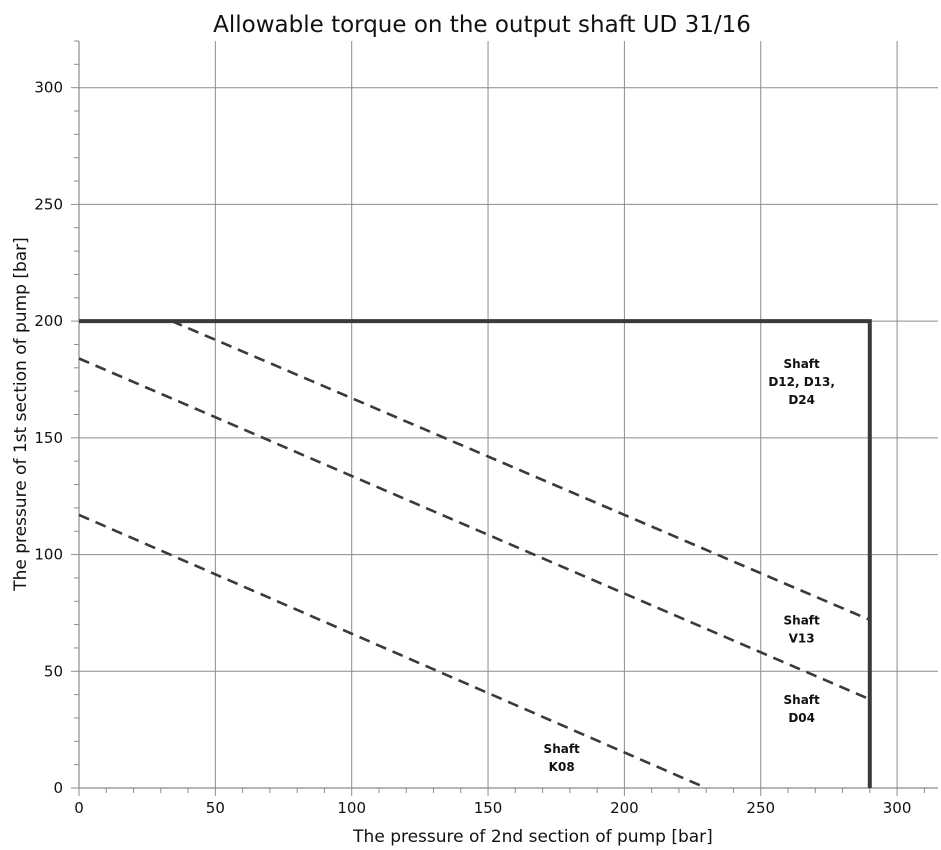 The height and width of the screenshot is (850, 941). I want to click on shaft-annotation-line: K08, so click(562, 767).